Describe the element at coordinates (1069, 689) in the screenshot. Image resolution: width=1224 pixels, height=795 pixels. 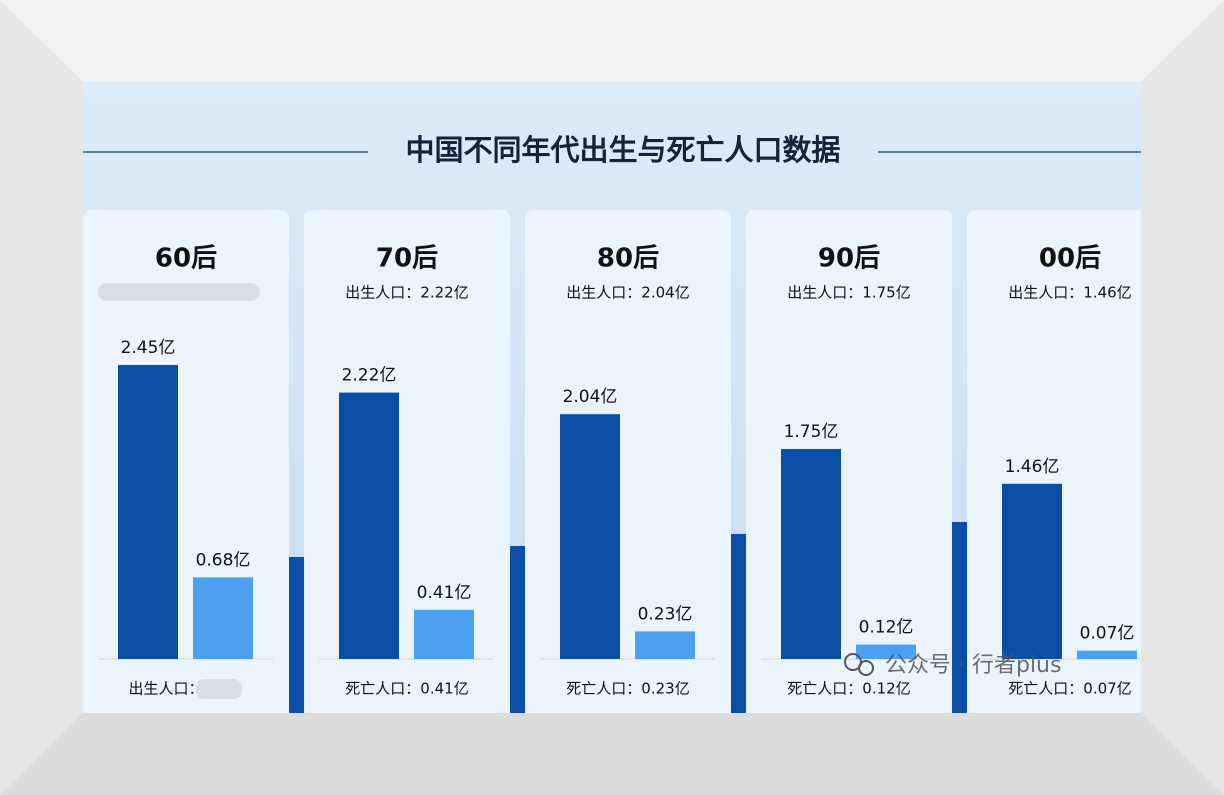
I see `card-note: 死亡人口：0.07亿` at that location.